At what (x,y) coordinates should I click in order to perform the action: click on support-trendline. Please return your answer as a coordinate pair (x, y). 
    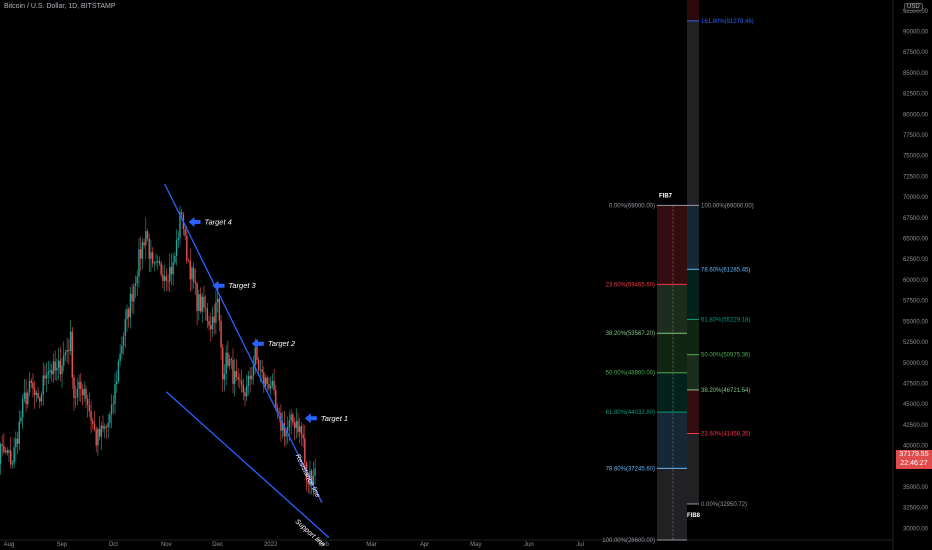
    Looking at the image, I should click on (247, 464).